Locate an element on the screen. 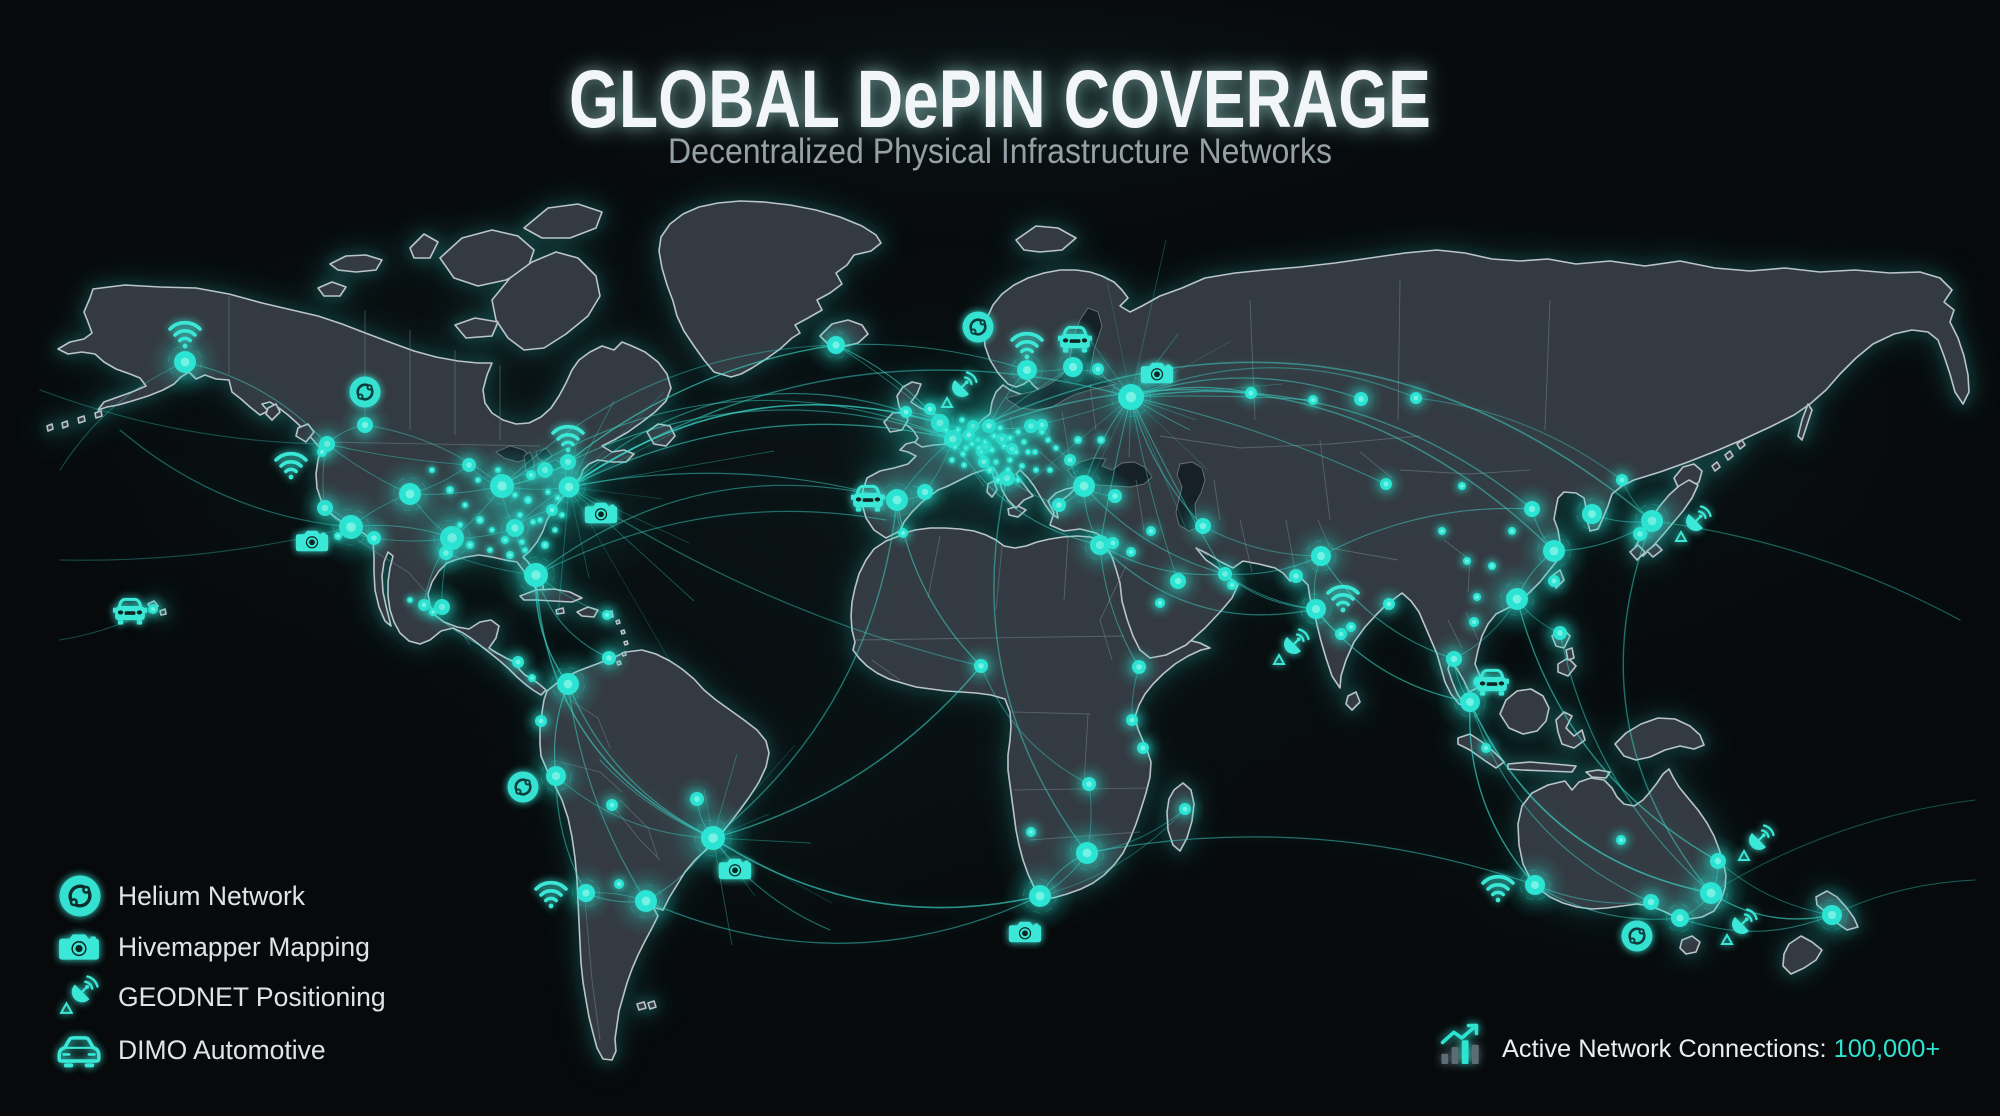 The height and width of the screenshot is (1116, 2000). svg-text: Helium Network is located at coordinates (212, 896).